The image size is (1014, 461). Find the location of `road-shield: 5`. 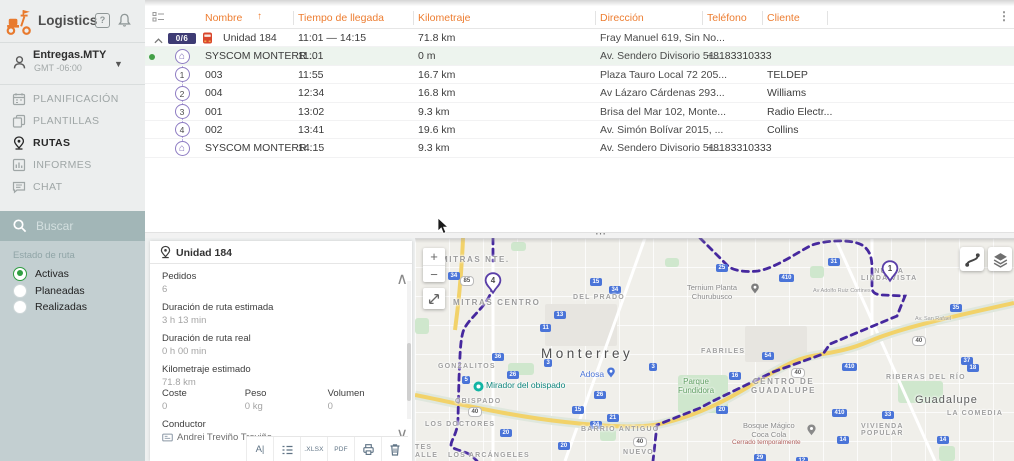

road-shield: 5 is located at coordinates (466, 380).